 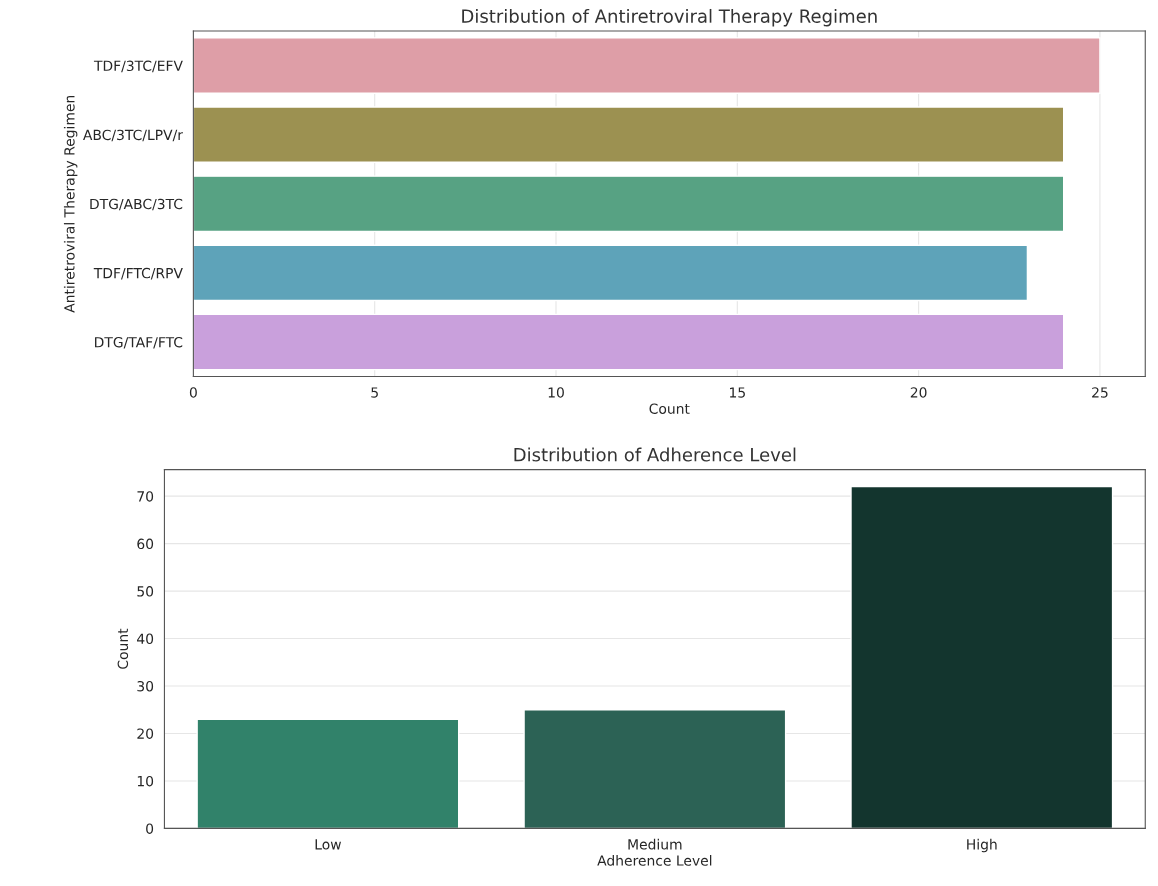 I want to click on y-tick-label: DTG/ABC/3TC, so click(x=136, y=204).